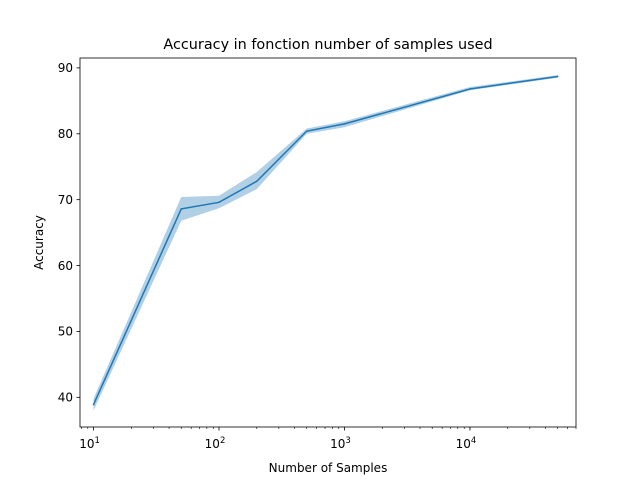 This screenshot has width=640, height=480. What do you see at coordinates (39, 242) in the screenshot?
I see `y-axis-label: Accuracy` at bounding box center [39, 242].